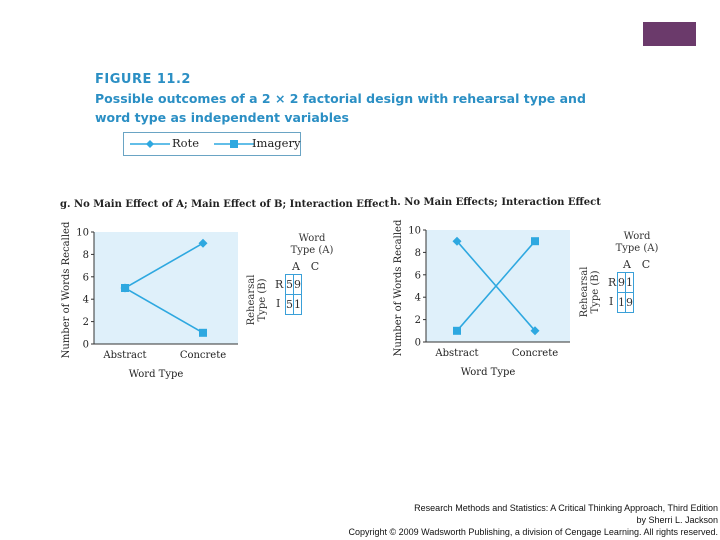 This screenshot has height=540, width=720. I want to click on panel-h-row-title: Rehearsal Type (B), so click(591, 292).